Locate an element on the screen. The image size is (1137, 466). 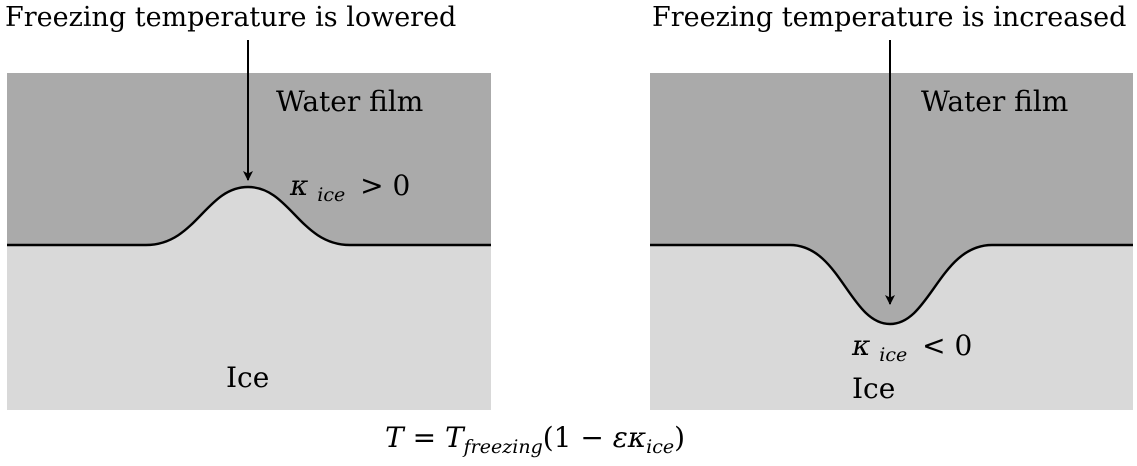
equation-epsilon: ε is located at coordinates (620, 437).